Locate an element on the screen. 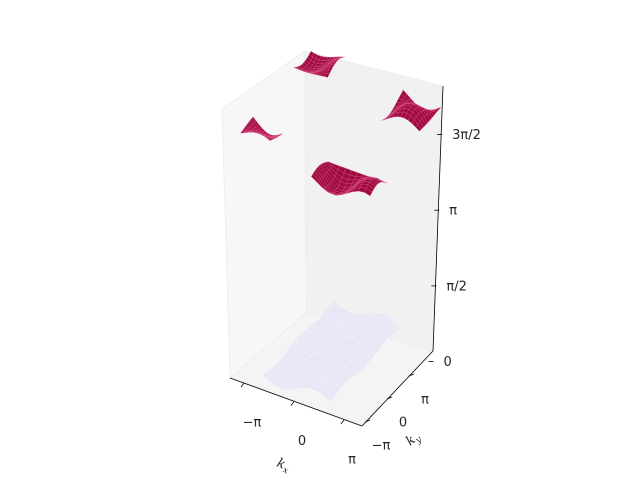 The image size is (640, 480). z-tick-label: π/2 is located at coordinates (456, 286).